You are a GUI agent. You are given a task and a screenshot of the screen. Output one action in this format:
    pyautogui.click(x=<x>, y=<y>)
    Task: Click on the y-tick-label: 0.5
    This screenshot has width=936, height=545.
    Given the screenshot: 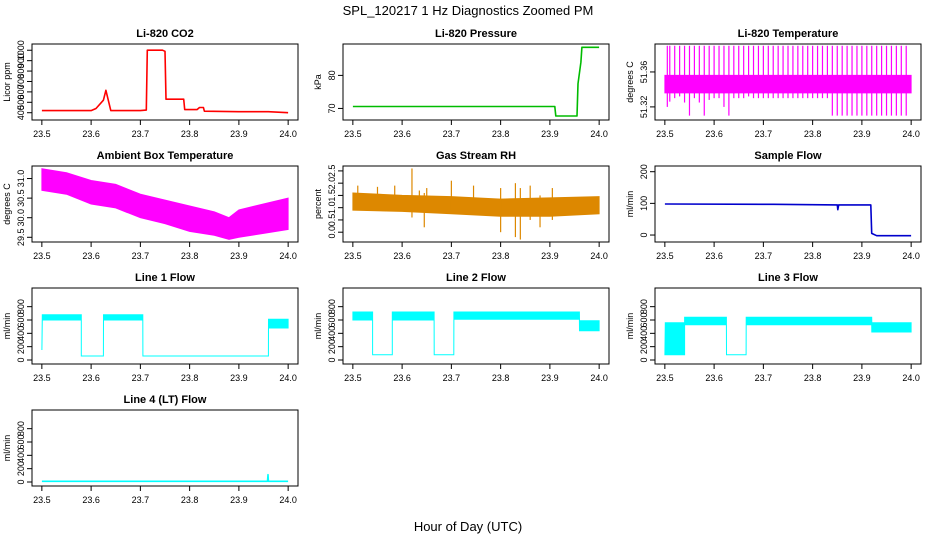 What is the action you would take?
    pyautogui.click(x=332, y=220)
    